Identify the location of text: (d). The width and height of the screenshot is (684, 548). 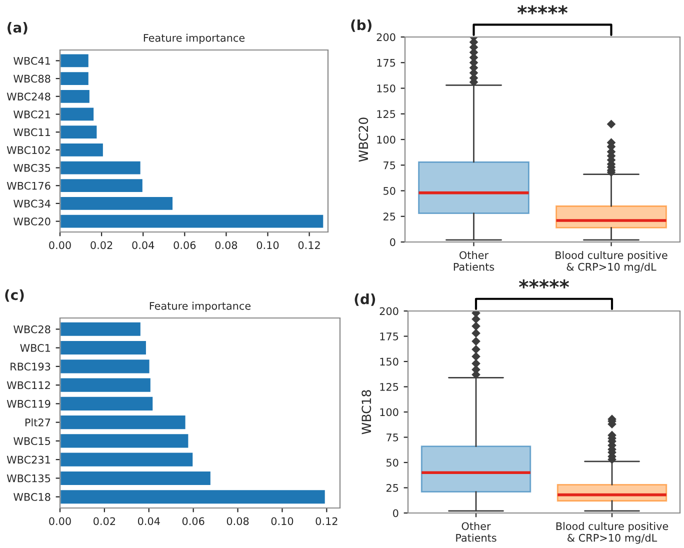
(365, 300).